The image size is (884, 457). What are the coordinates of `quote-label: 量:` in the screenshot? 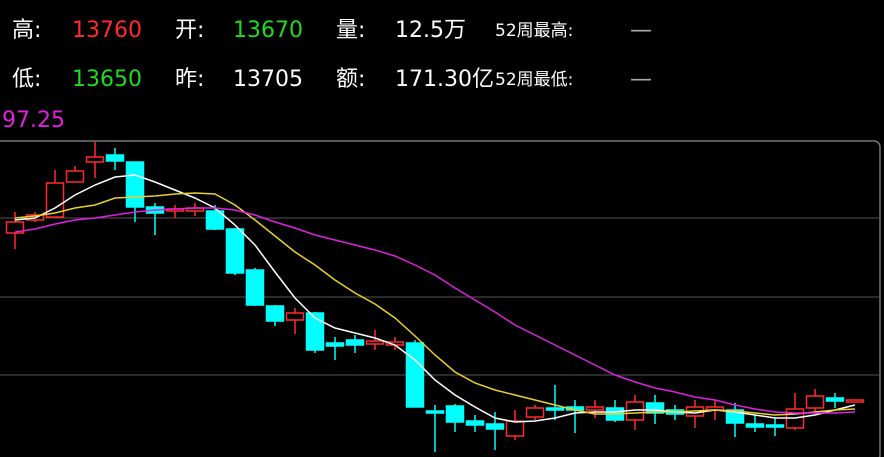 It's located at (350, 30).